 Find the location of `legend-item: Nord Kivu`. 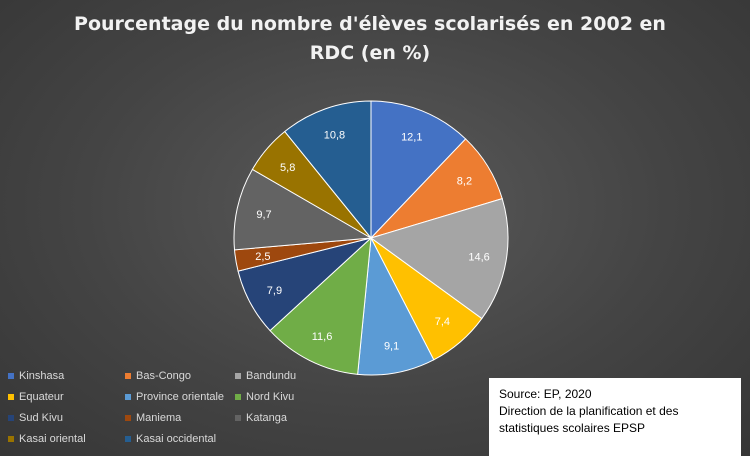

legend-item: Nord Kivu is located at coordinates (290, 397).